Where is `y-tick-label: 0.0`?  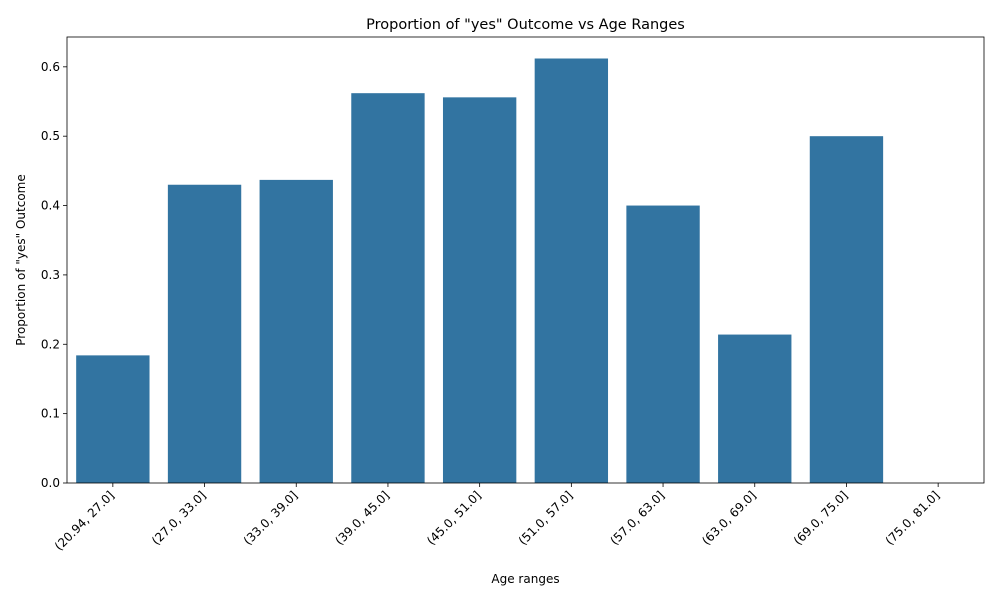 y-tick-label: 0.0 is located at coordinates (50, 483).